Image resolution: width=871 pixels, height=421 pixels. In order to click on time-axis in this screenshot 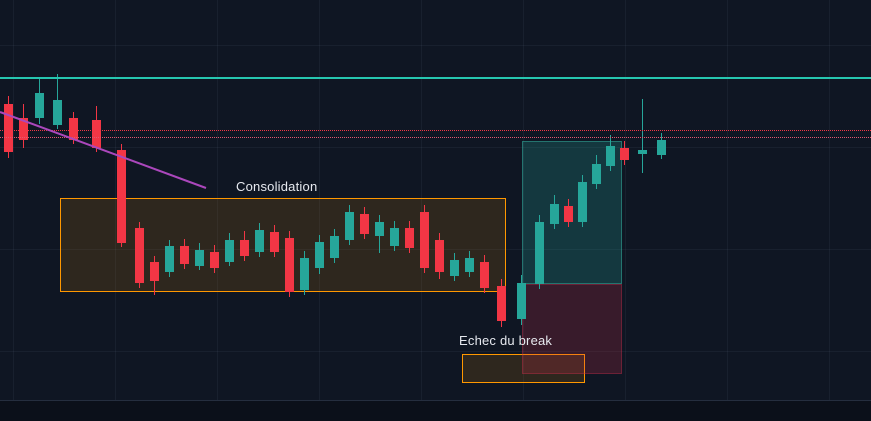, I will do `click(435, 410)`.